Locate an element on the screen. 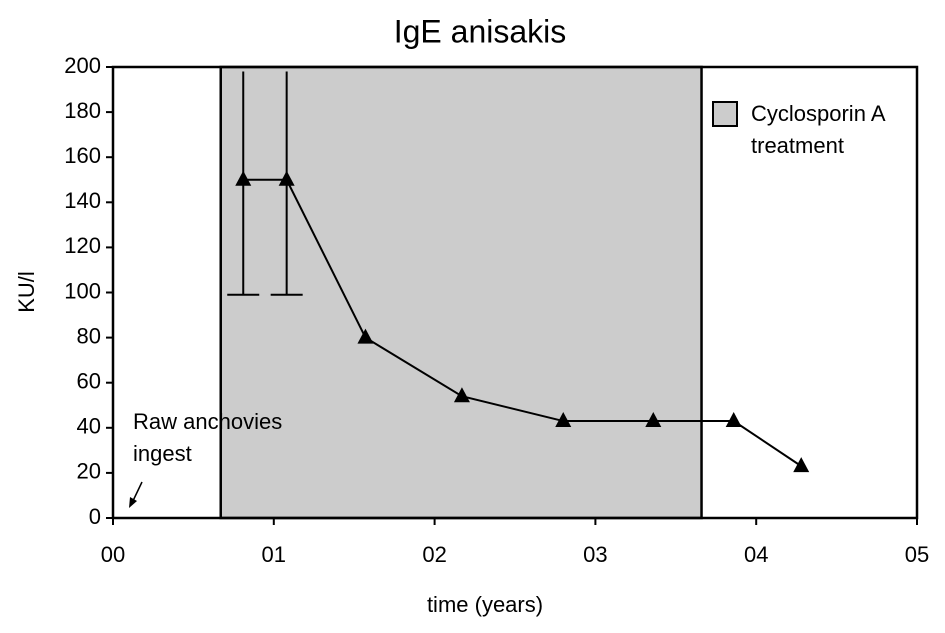  x-tick-label: 00 is located at coordinates (113, 554).